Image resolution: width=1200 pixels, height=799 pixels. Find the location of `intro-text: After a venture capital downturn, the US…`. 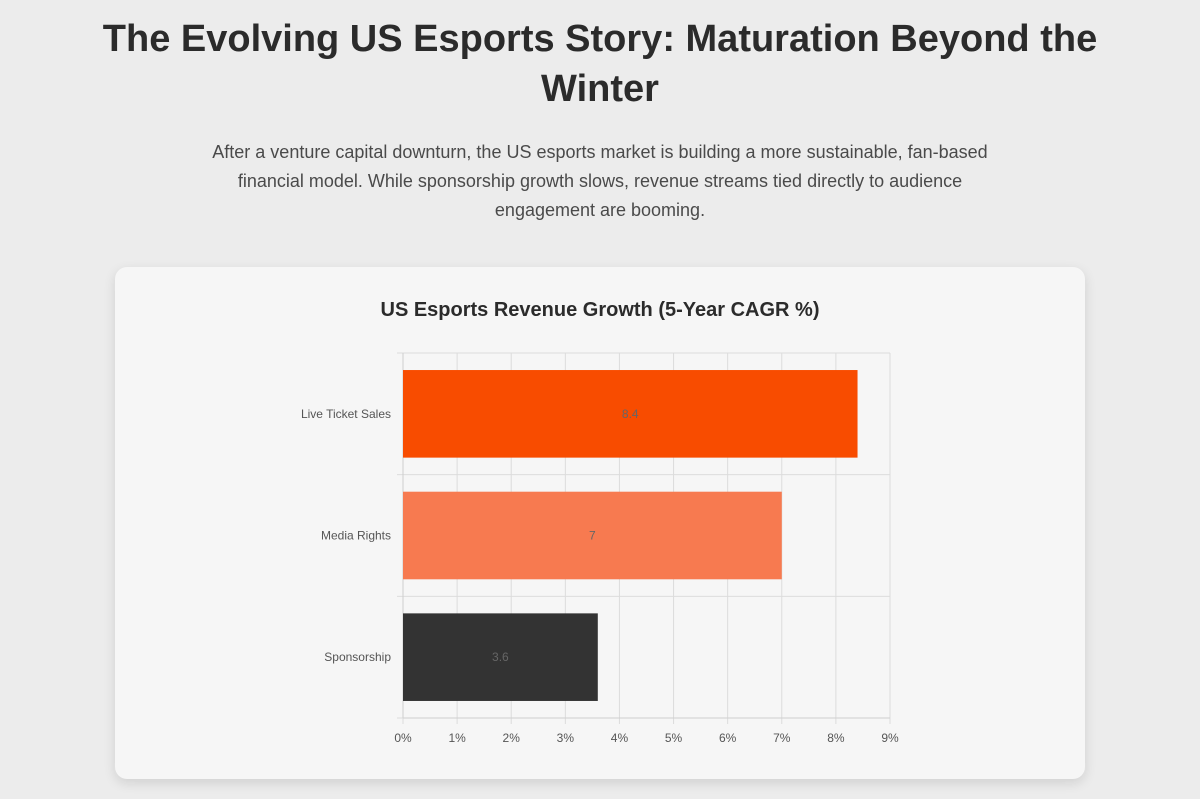

intro-text: After a venture capital downturn, the US… is located at coordinates (600, 181).